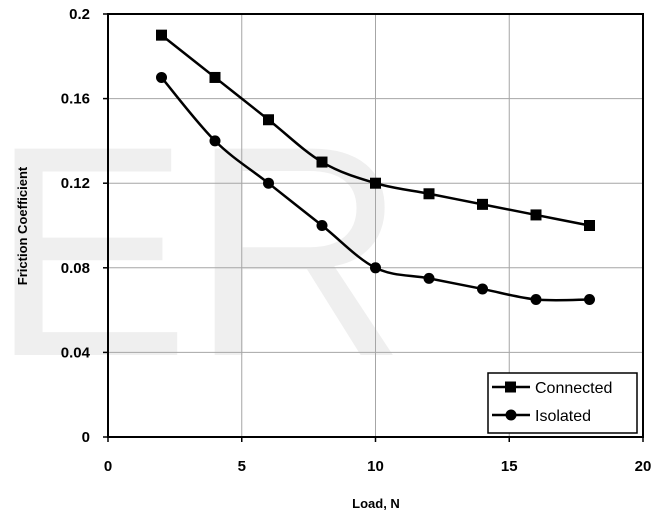  Describe the element at coordinates (376, 503) in the screenshot. I see `x-axis-title: Load, N` at that location.